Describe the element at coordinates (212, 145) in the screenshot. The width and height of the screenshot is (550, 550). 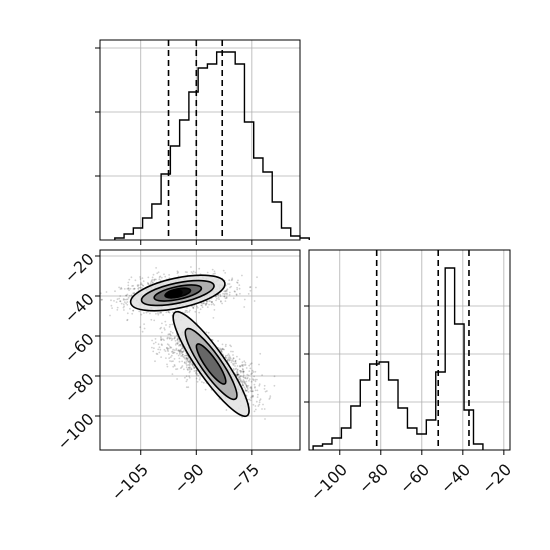
I see `hist-x-steps` at that location.